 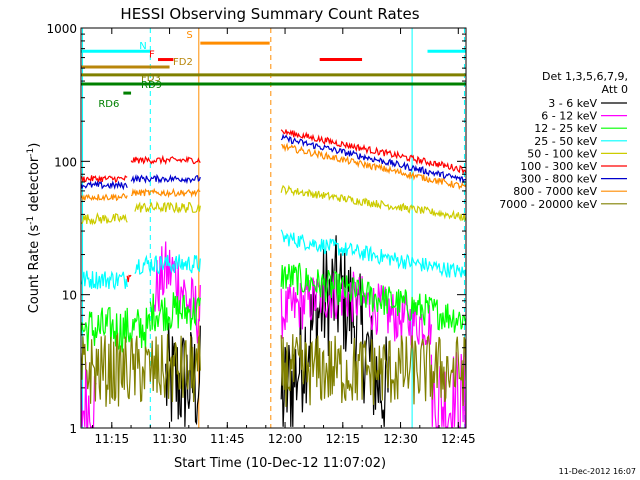 I want to click on flag-label-fd3: FD3, so click(x=151, y=78).